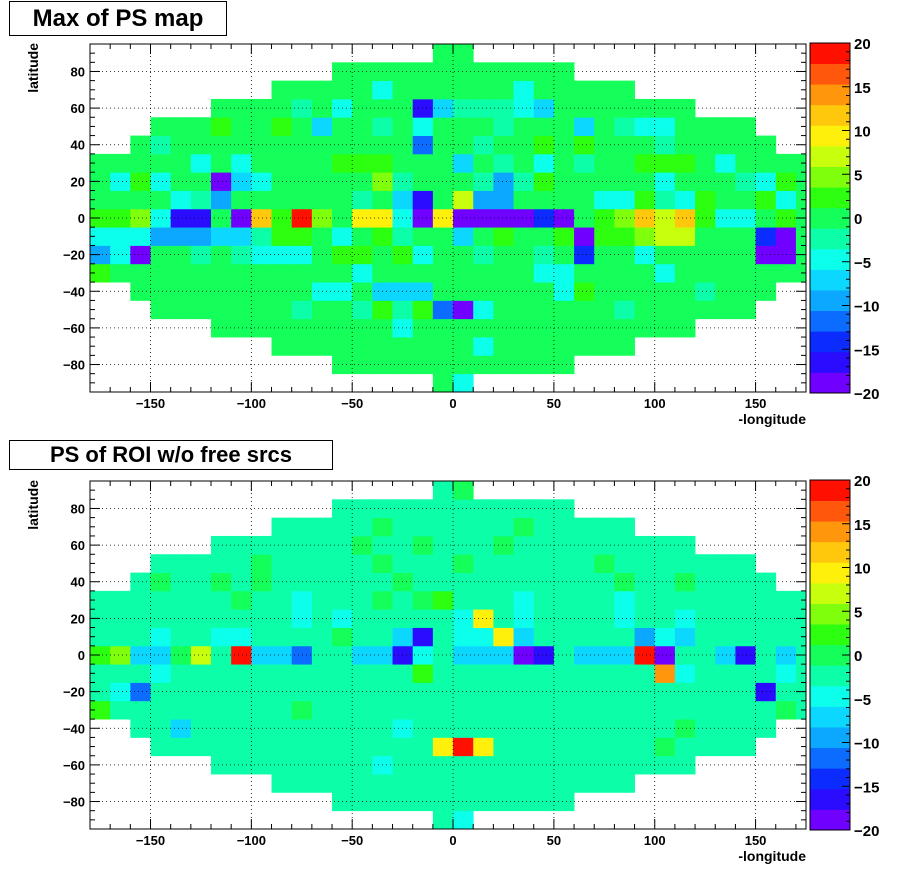 The height and width of the screenshot is (875, 898). I want to click on colorbar-tick-label: −15, so click(866, 787).